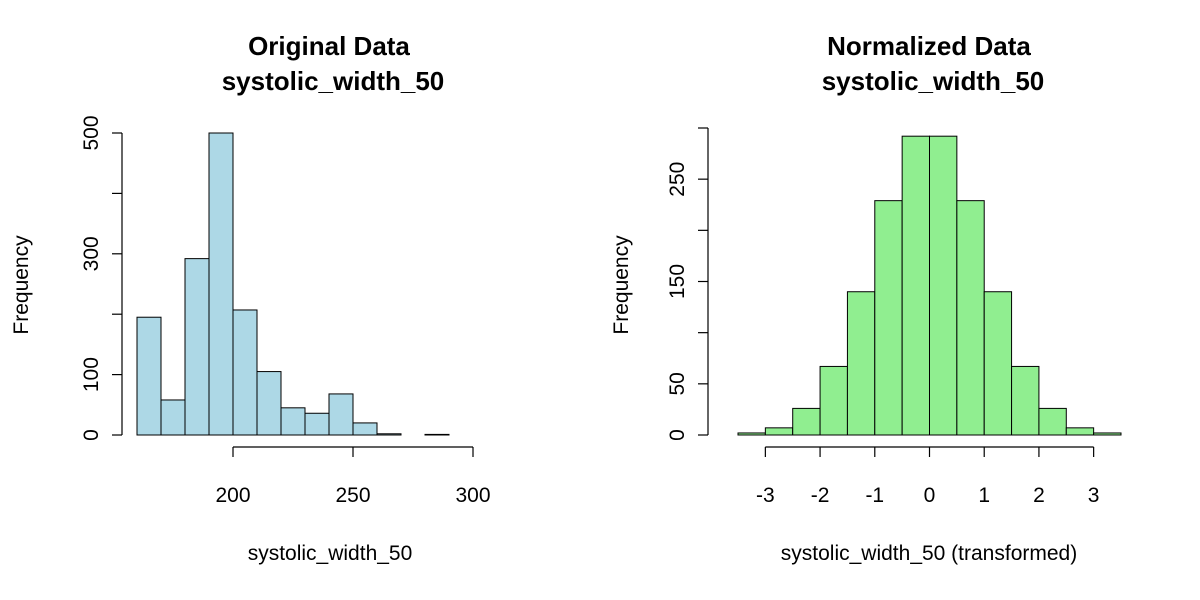 The height and width of the screenshot is (600, 1200). I want to click on x-axis-label: systolic_width_50 (transformed), so click(929, 553).